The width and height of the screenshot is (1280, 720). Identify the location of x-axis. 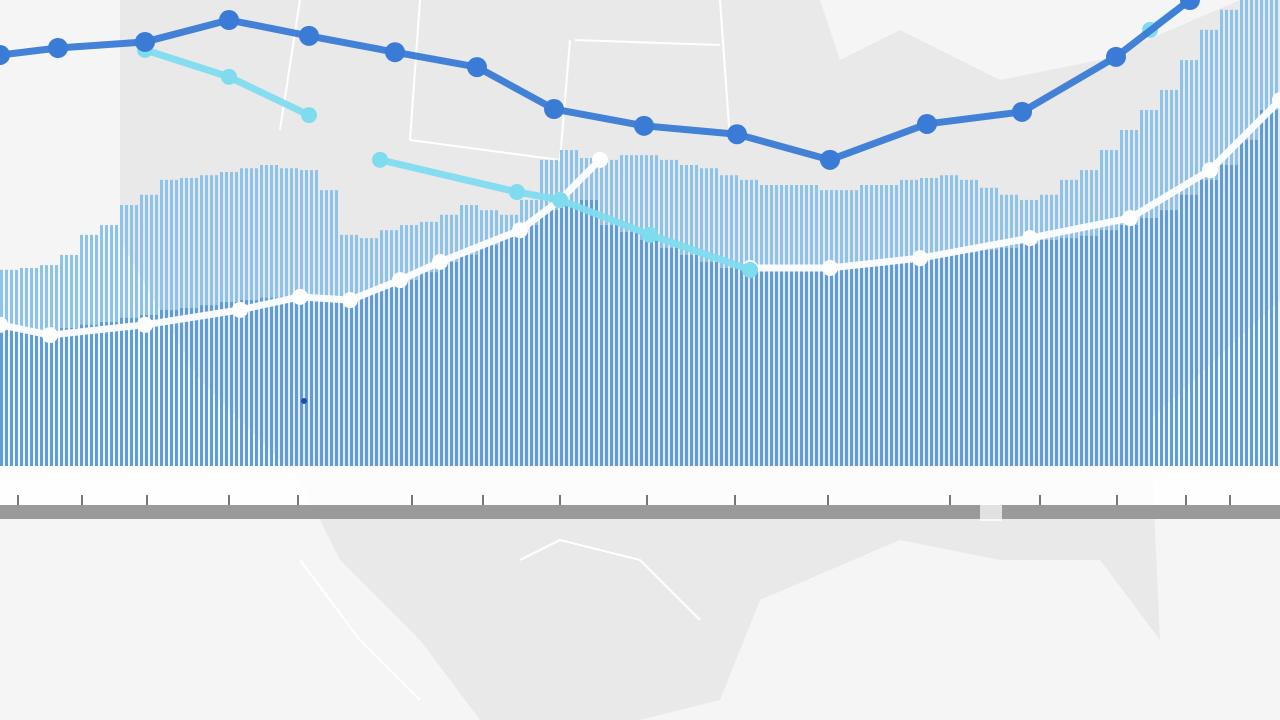
(640, 493).